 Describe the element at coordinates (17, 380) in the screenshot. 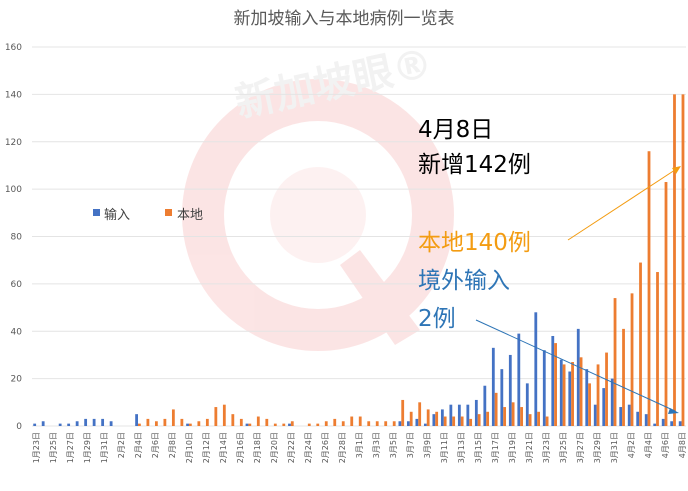

I see `y-tick-label: 20` at that location.